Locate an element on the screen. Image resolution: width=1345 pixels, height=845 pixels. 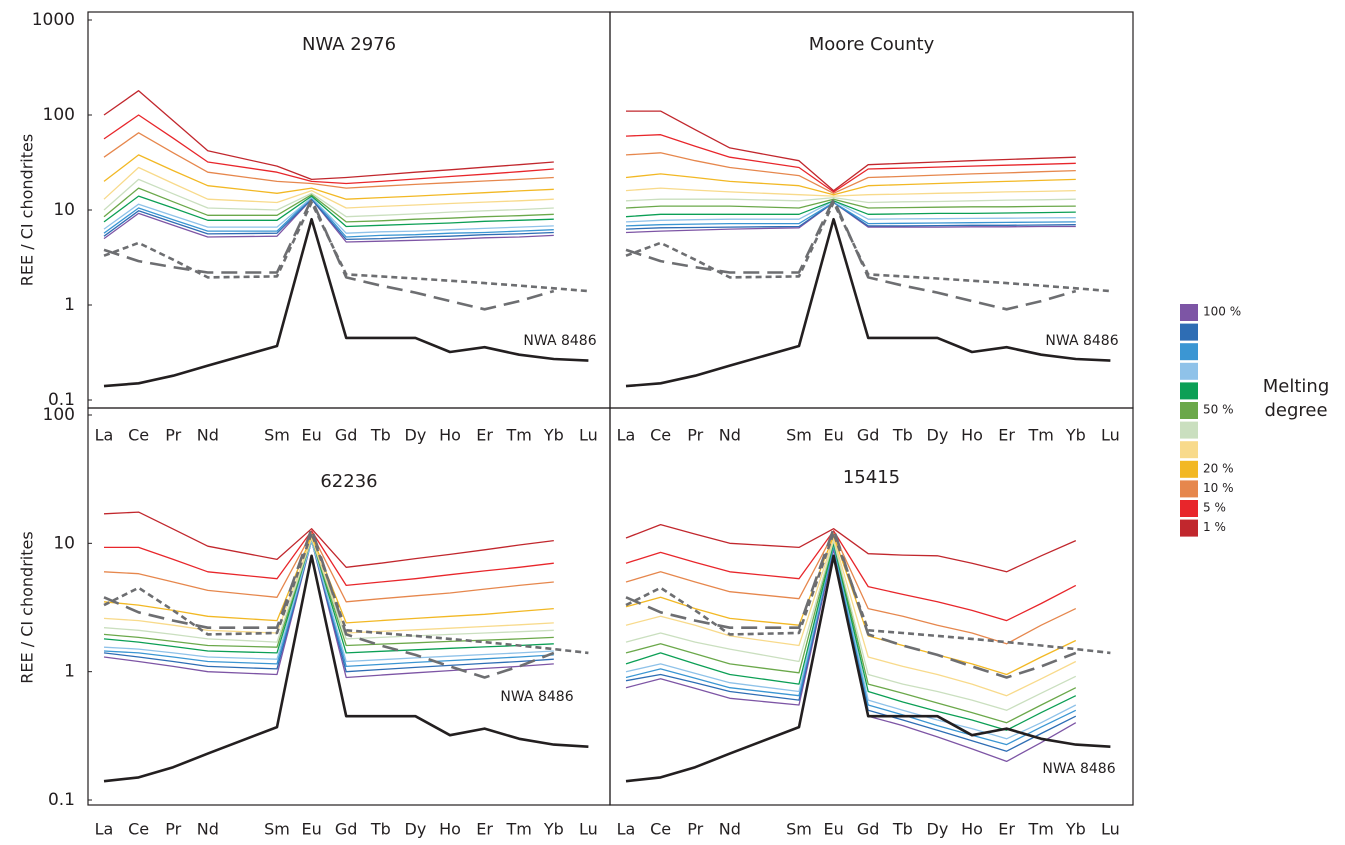
legend-label: 10 % is located at coordinates (1218, 488).